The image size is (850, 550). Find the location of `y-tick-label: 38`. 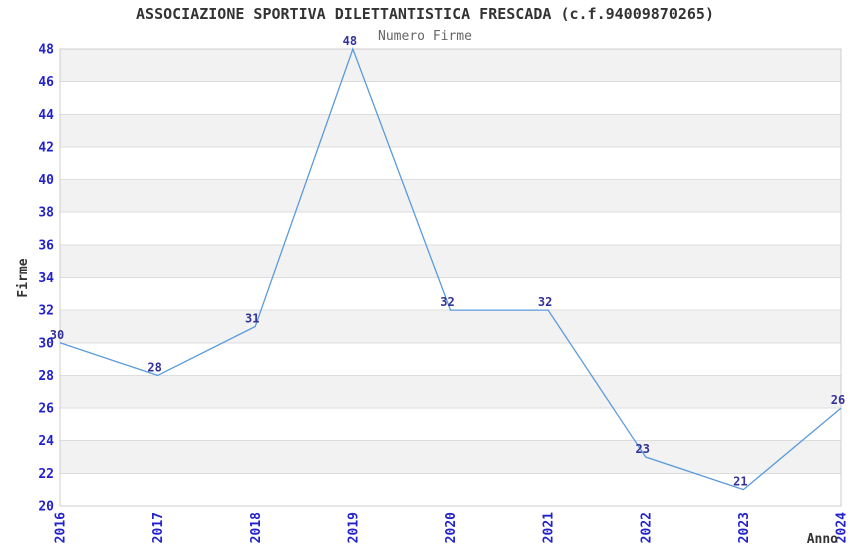

y-tick-label: 38 is located at coordinates (46, 213).